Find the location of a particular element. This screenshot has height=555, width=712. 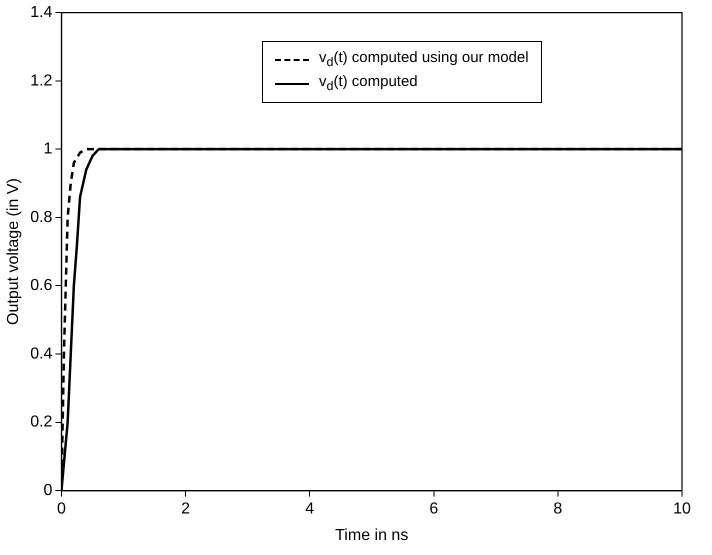

legend-label: v$_{d}$(t) computed using our model is located at coordinates (424, 59).